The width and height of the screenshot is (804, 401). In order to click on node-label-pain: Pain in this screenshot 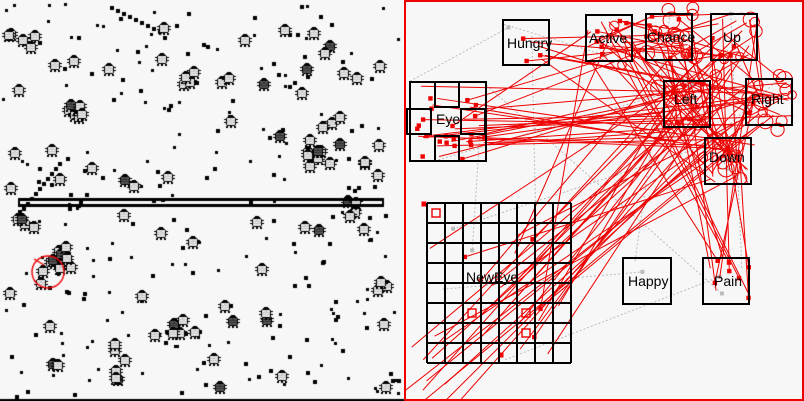, I will do `click(728, 281)`.